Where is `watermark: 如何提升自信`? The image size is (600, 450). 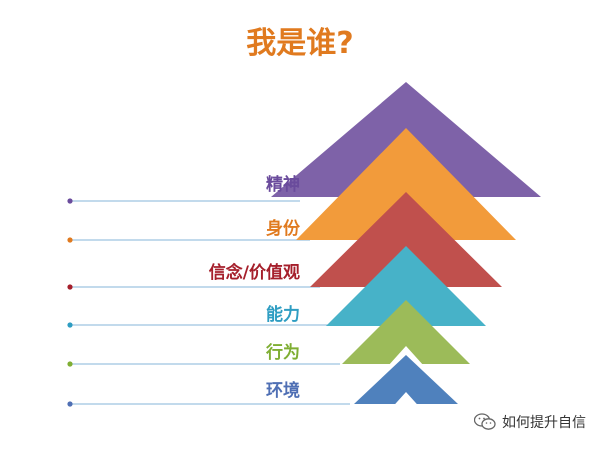
watermark: 如何提升自信 is located at coordinates (530, 422).